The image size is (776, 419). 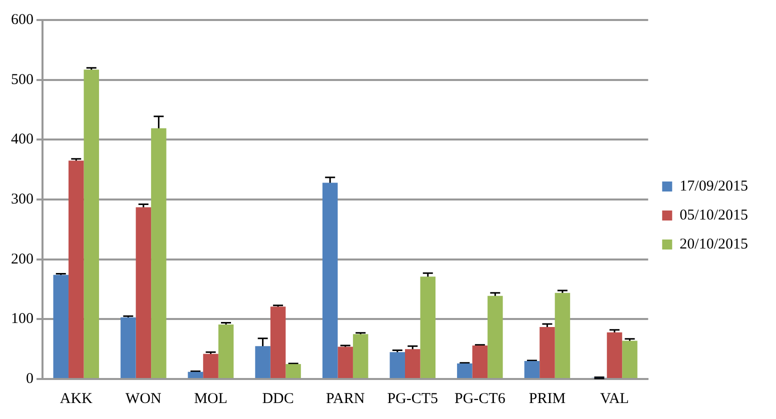 What do you see at coordinates (22, 259) in the screenshot?
I see `y-tick-label: 200` at bounding box center [22, 259].